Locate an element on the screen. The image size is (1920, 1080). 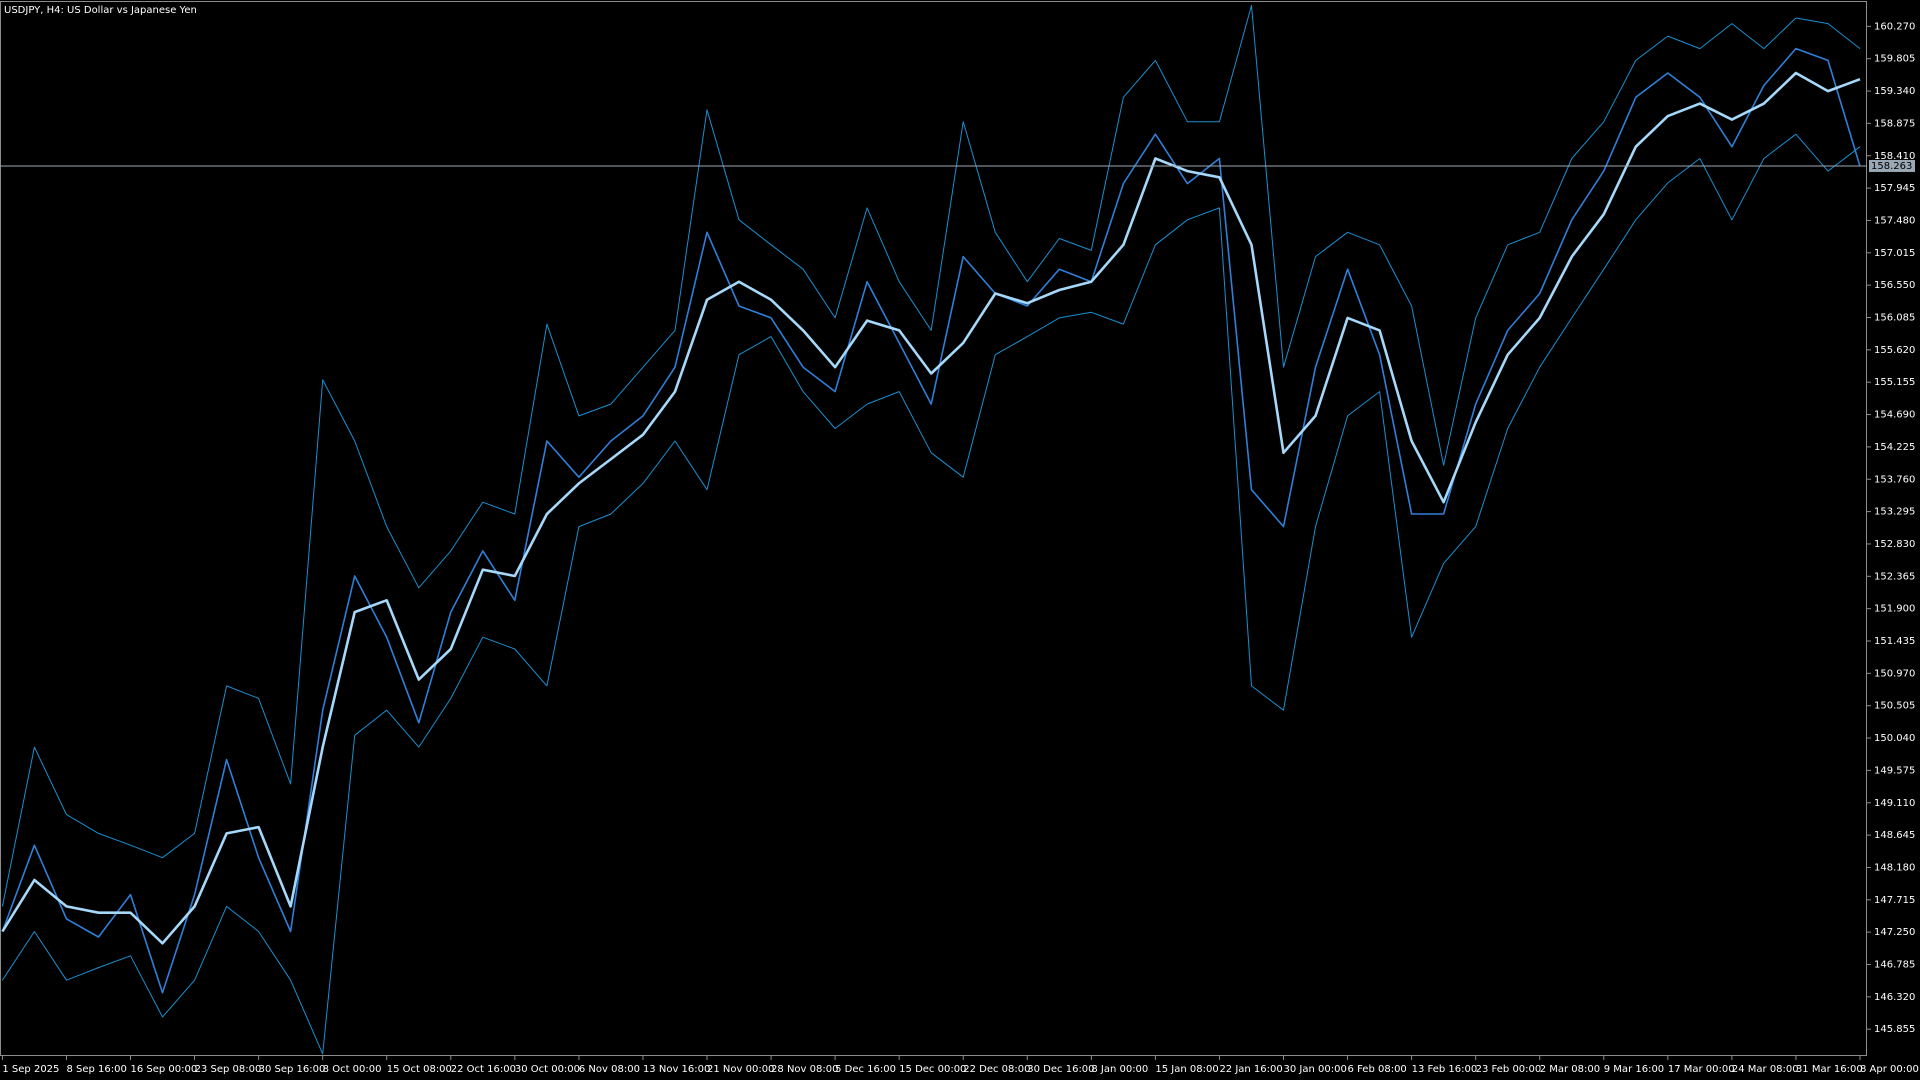
current-price-box is located at coordinates (1892, 165).